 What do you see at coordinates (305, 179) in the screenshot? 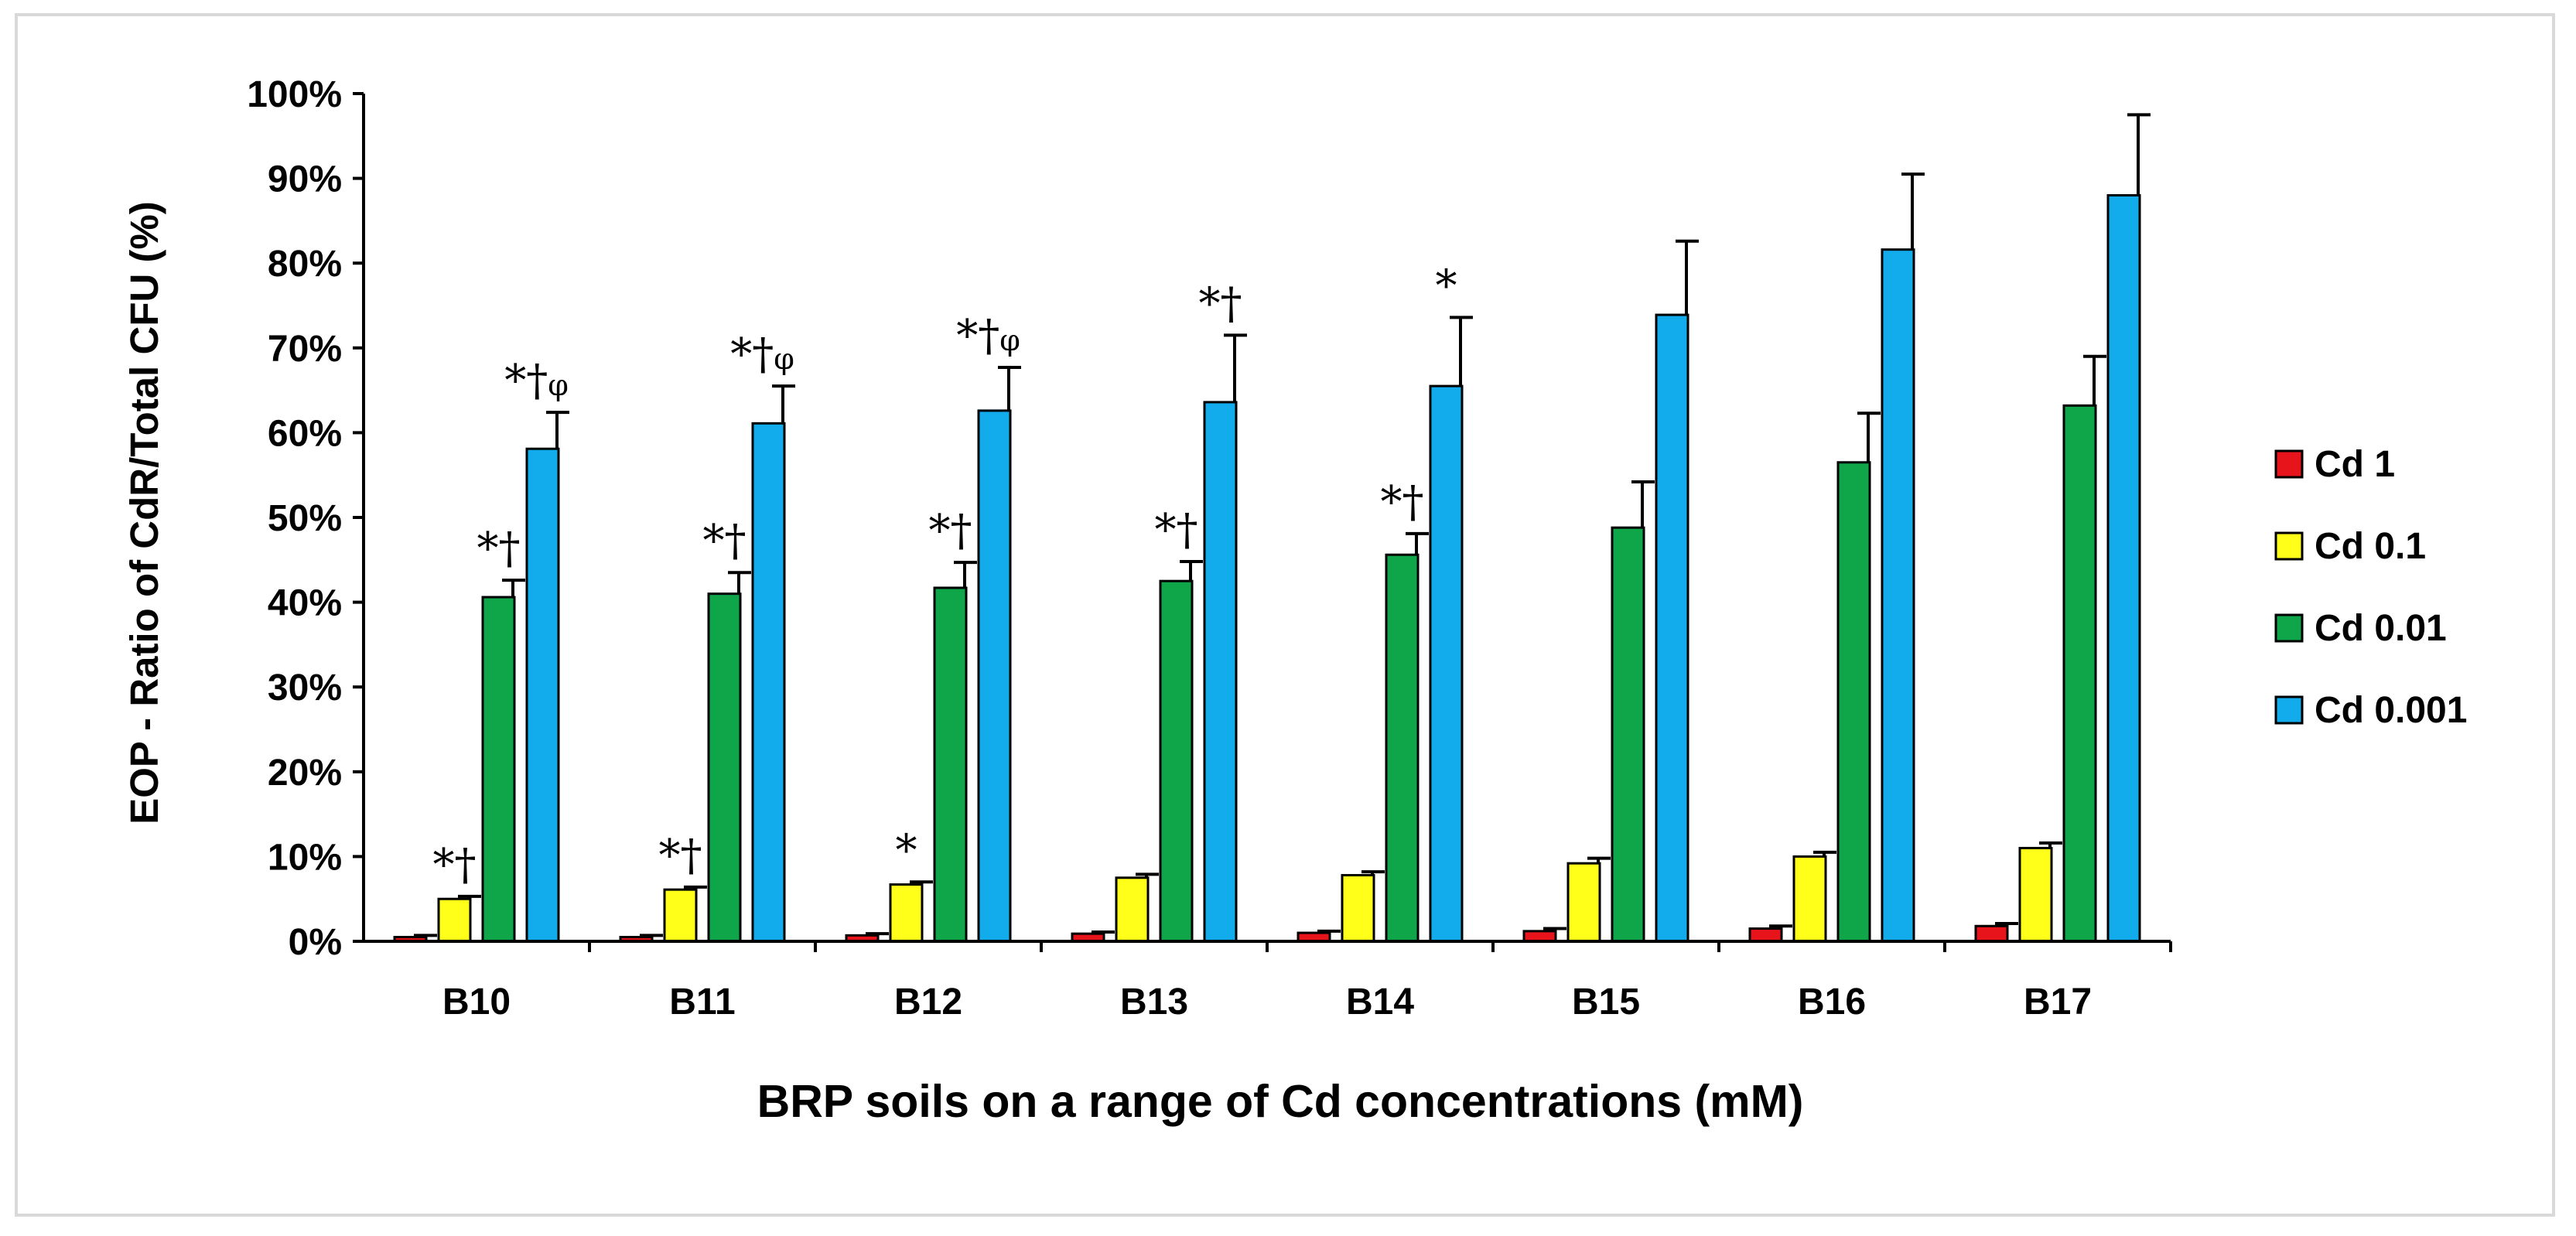
I see `y-tick-label: 90%` at bounding box center [305, 179].